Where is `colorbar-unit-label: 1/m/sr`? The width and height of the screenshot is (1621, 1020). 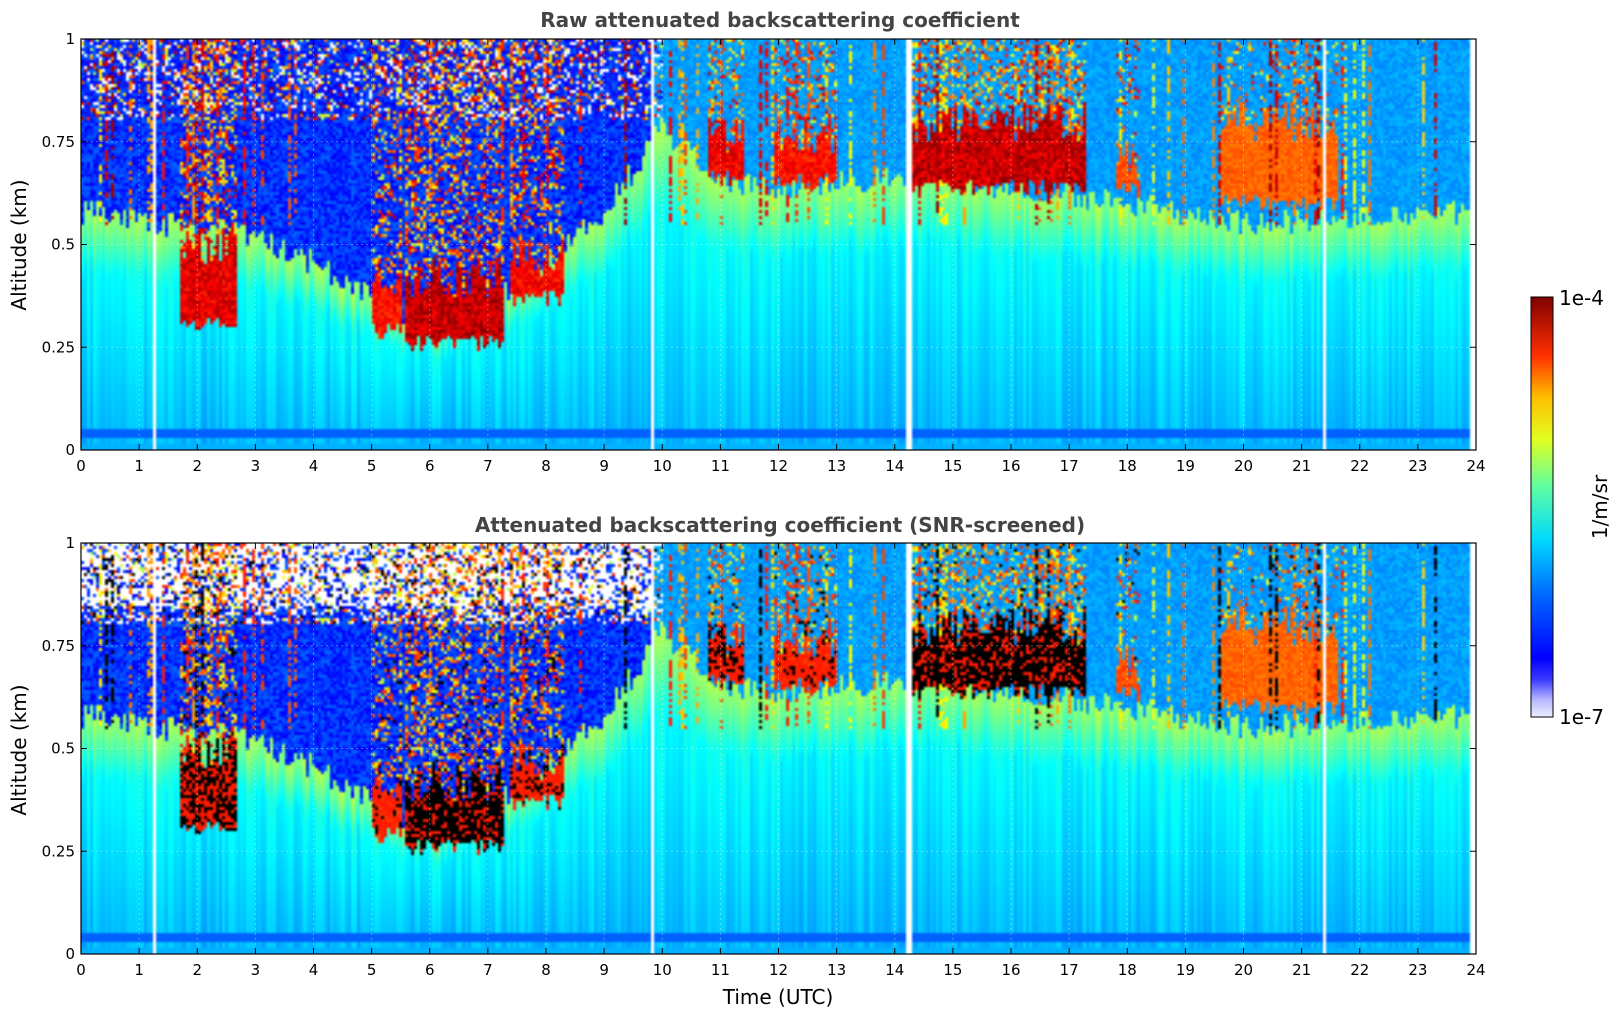
colorbar-unit-label: 1/m/sr is located at coordinates (1600, 506).